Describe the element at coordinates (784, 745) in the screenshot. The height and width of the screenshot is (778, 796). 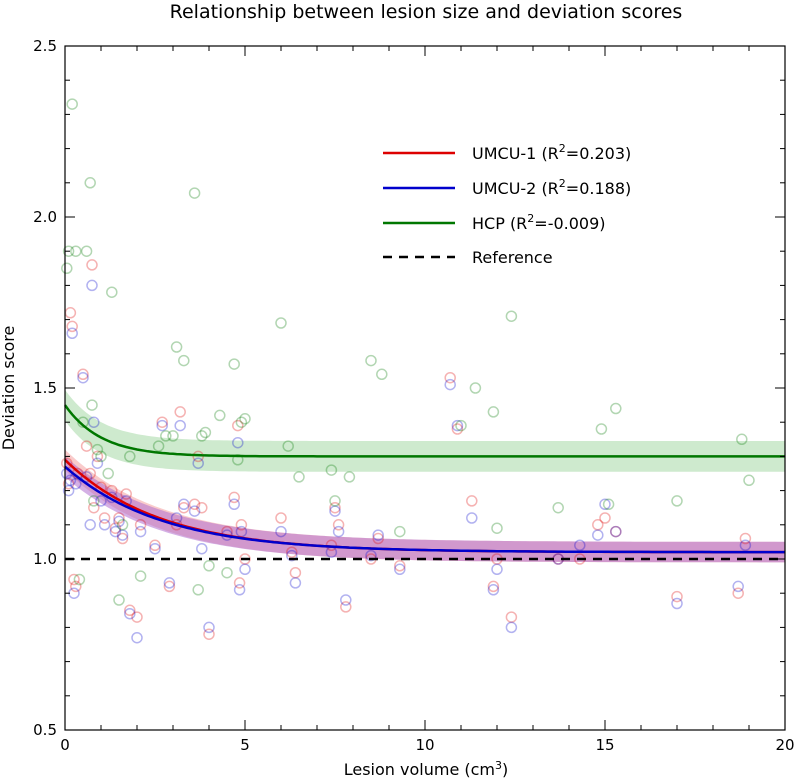
I see `x-tick-label: 20` at that location.